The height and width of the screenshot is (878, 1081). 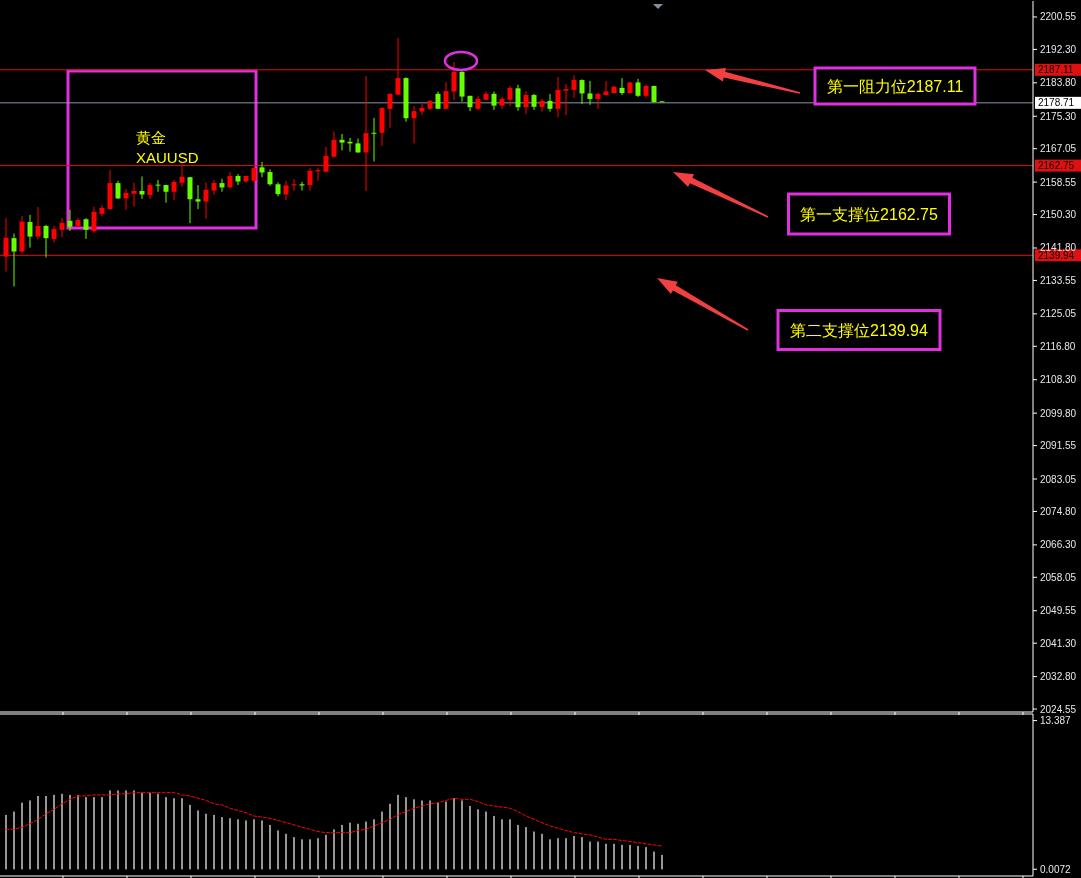 What do you see at coordinates (1056, 70) in the screenshot?
I see `ref-line-label: 2187.11` at bounding box center [1056, 70].